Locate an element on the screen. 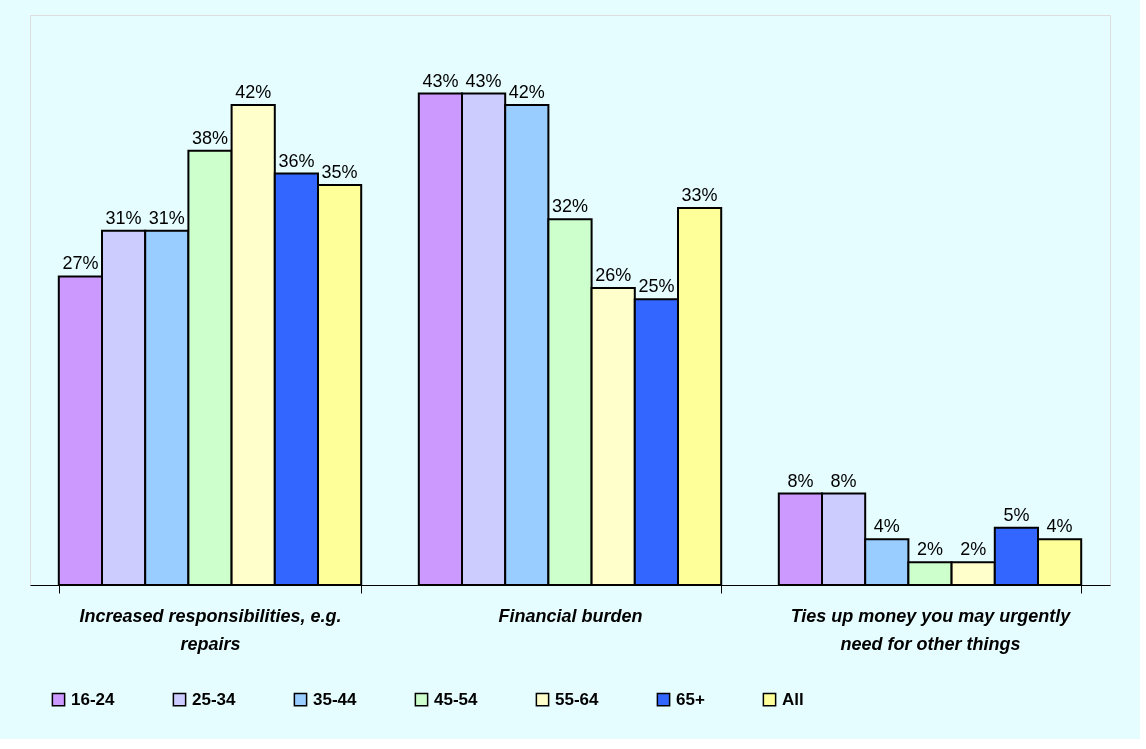 Image resolution: width=1146 pixels, height=749 pixels. x-tick-label: Financial burden is located at coordinates (570, 615).